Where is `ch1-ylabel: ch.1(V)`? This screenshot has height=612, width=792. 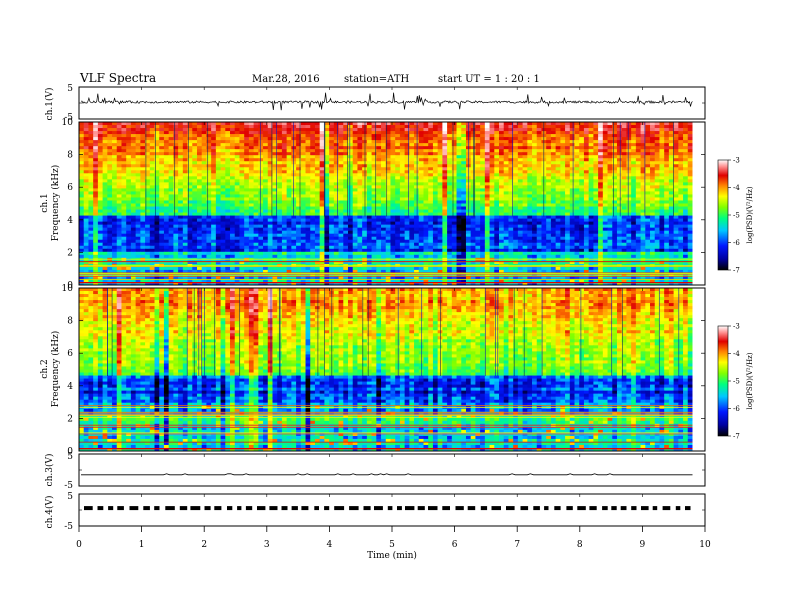 ch1-ylabel: ch.1(V) is located at coordinates (49, 104).